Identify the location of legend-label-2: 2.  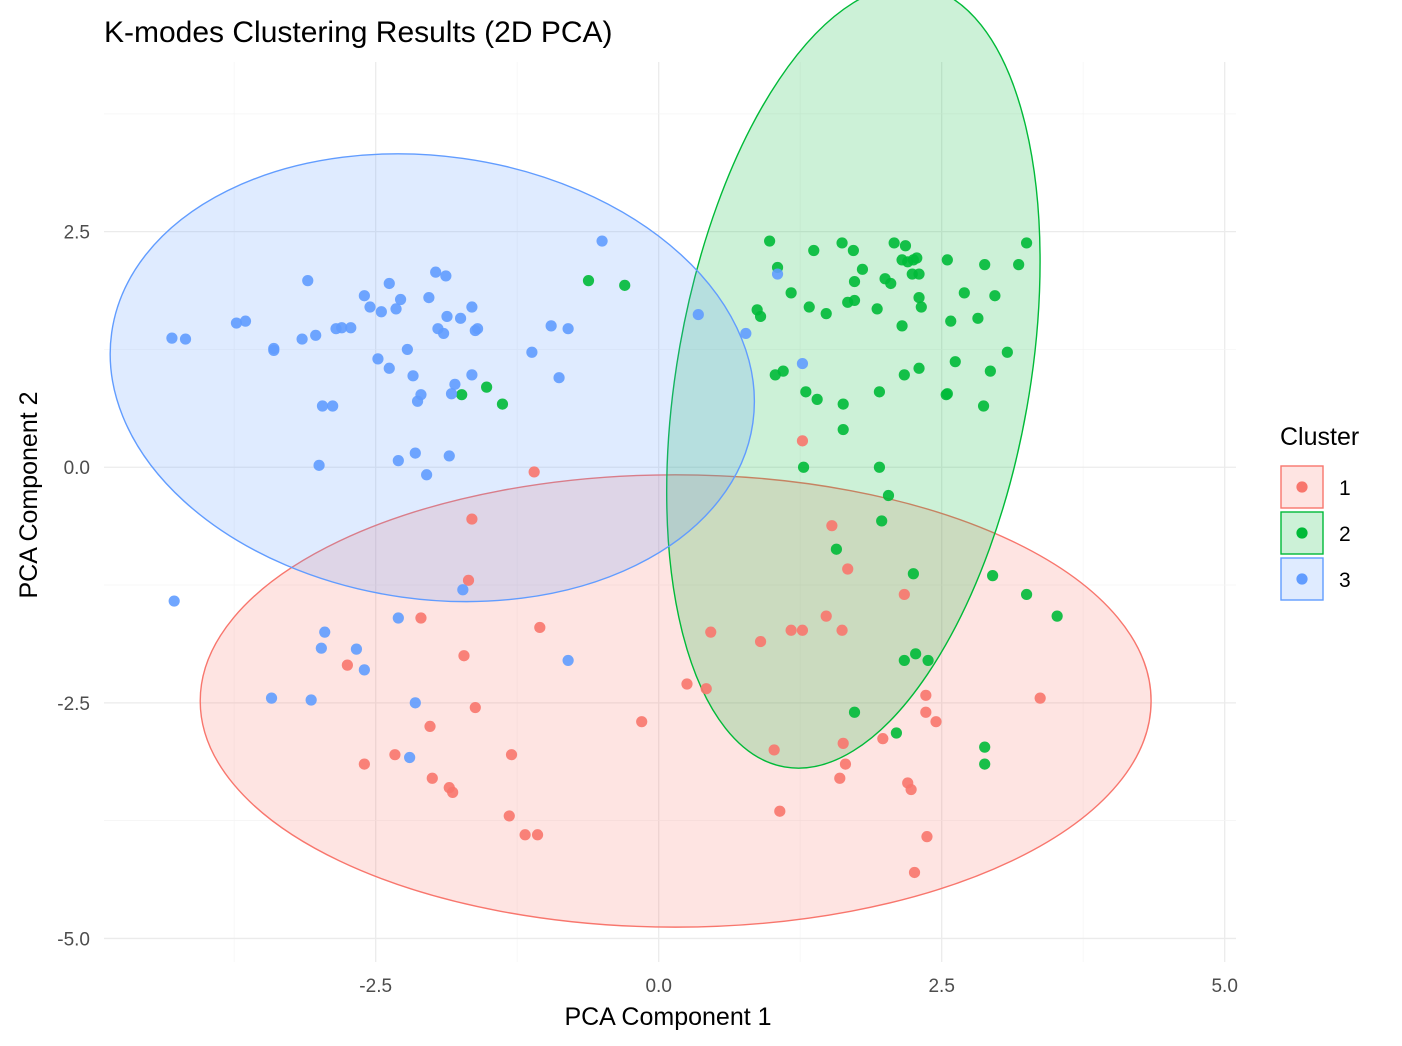
(1345, 534).